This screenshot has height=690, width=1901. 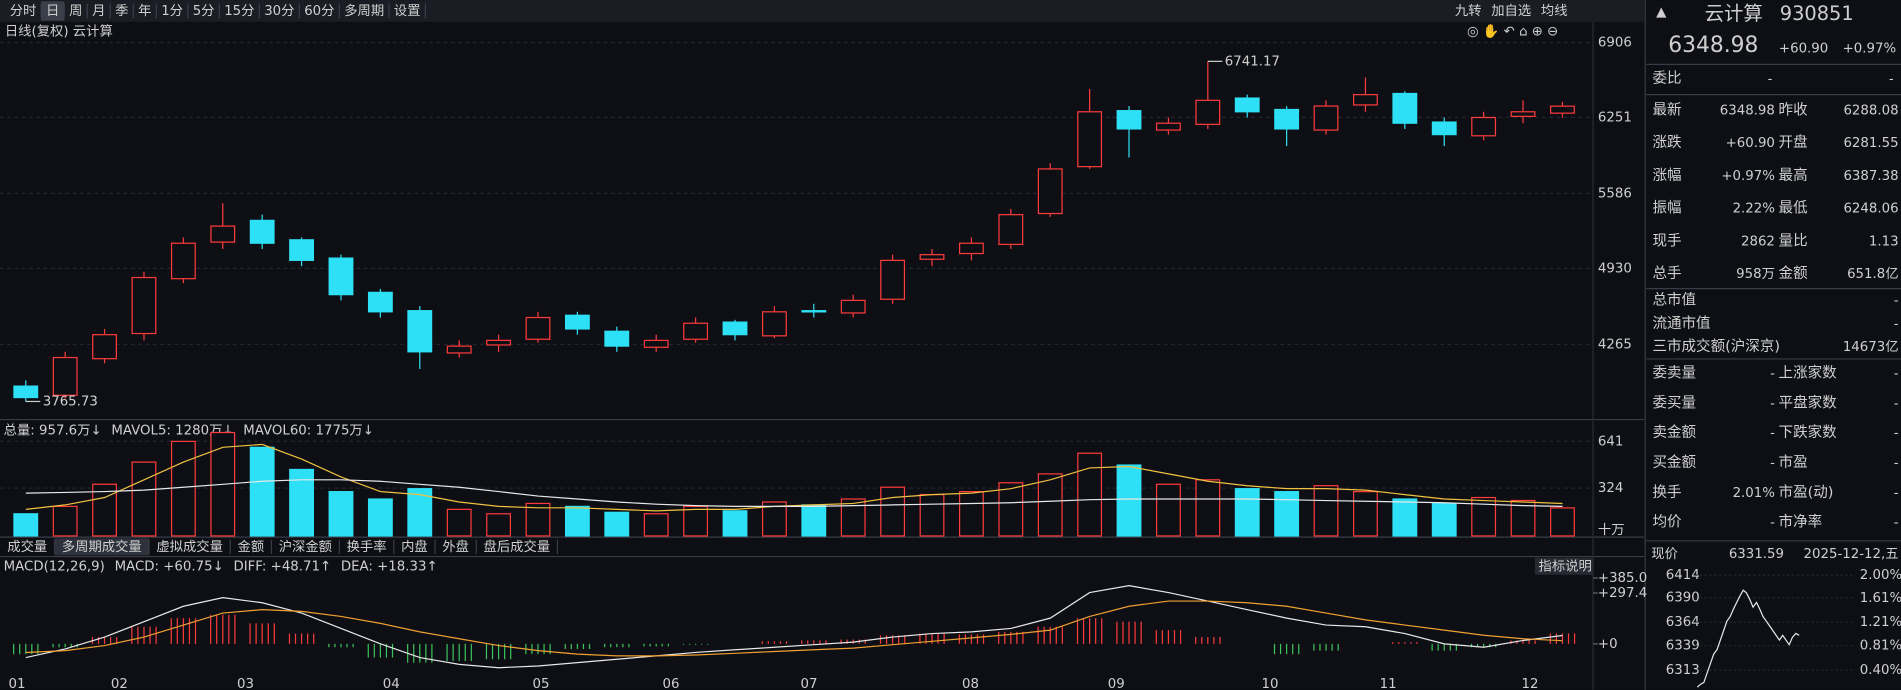 I want to click on toolbar-right-item: 加自选, so click(x=1511, y=11).